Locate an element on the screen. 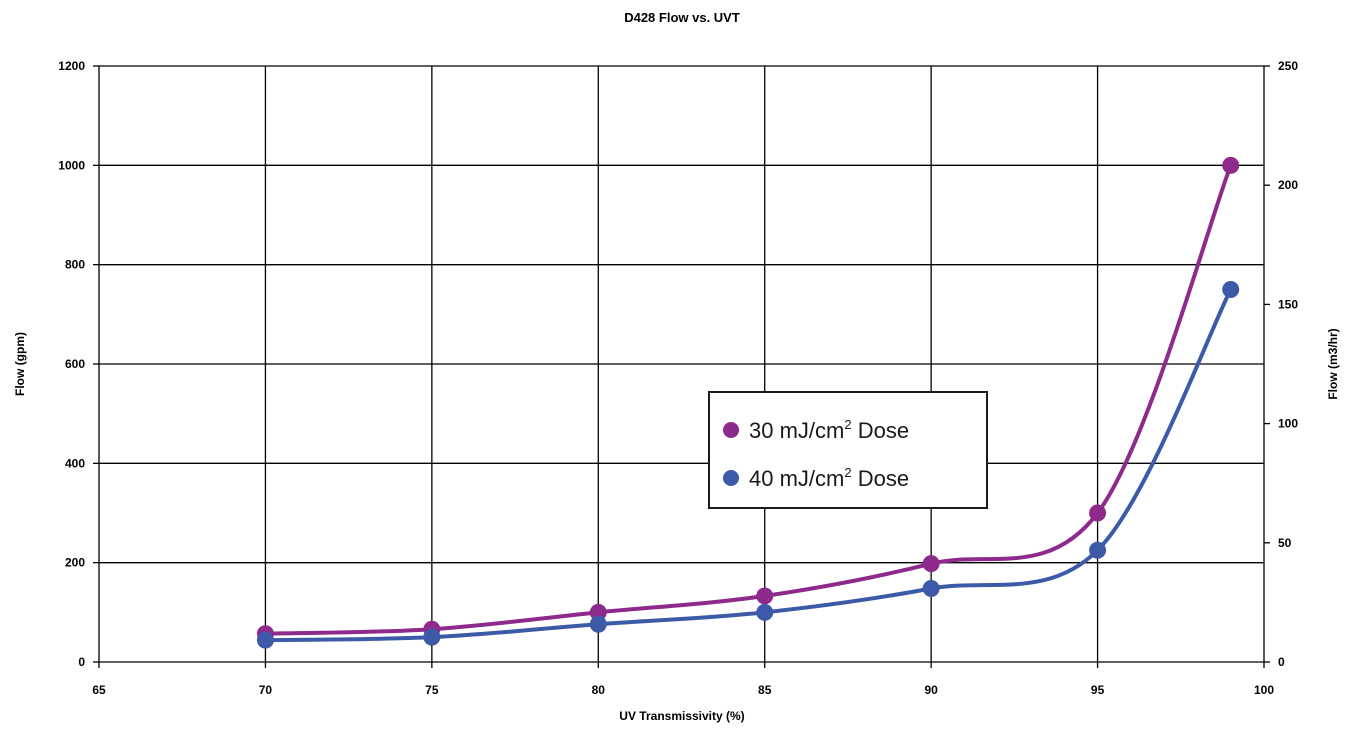  y-tick-label: 800 is located at coordinates (75, 265).